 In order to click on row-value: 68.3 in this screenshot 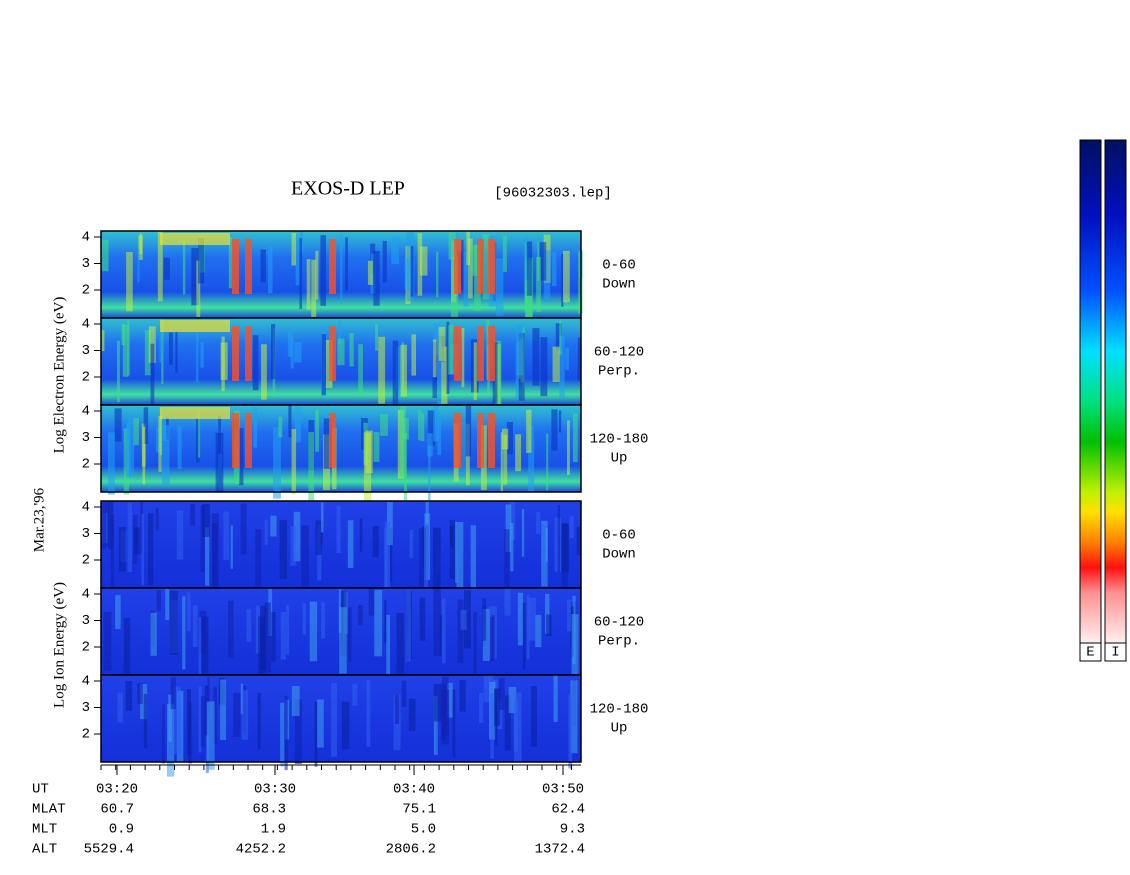, I will do `click(269, 810)`.